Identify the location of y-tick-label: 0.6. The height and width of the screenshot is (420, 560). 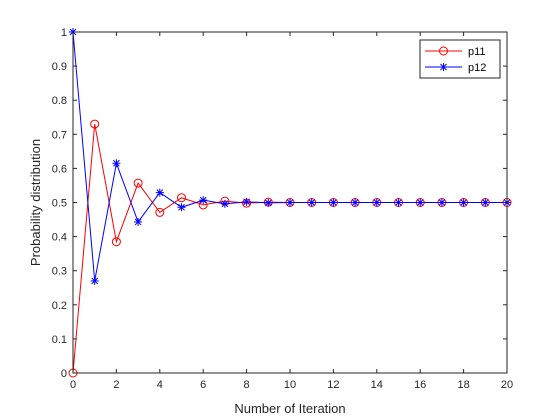
(59, 169).